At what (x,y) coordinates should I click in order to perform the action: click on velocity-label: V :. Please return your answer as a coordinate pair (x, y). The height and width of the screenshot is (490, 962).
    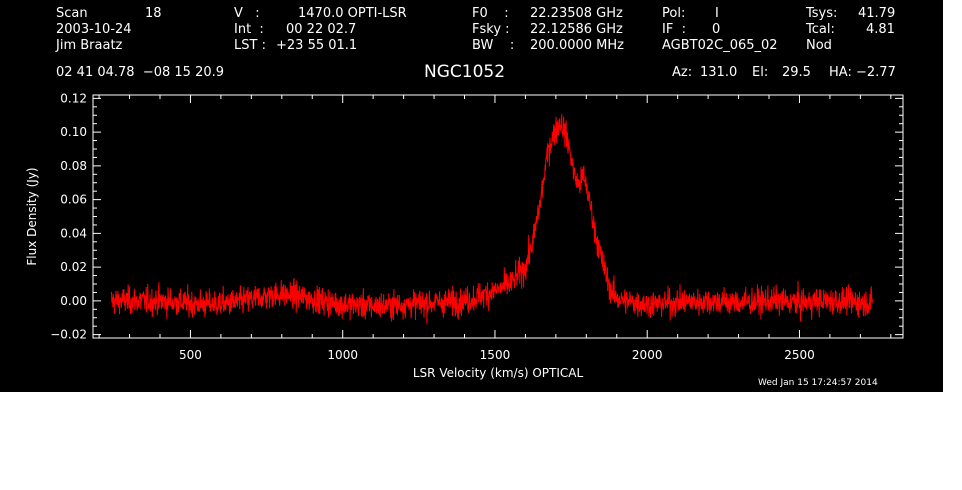
    Looking at the image, I should click on (247, 13).